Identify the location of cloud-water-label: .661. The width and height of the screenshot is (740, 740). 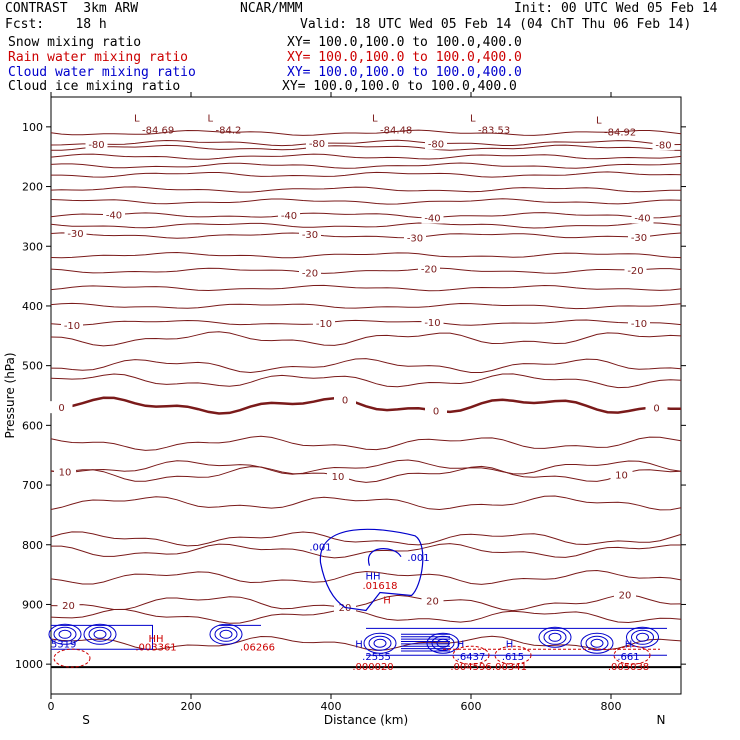
(628, 657).